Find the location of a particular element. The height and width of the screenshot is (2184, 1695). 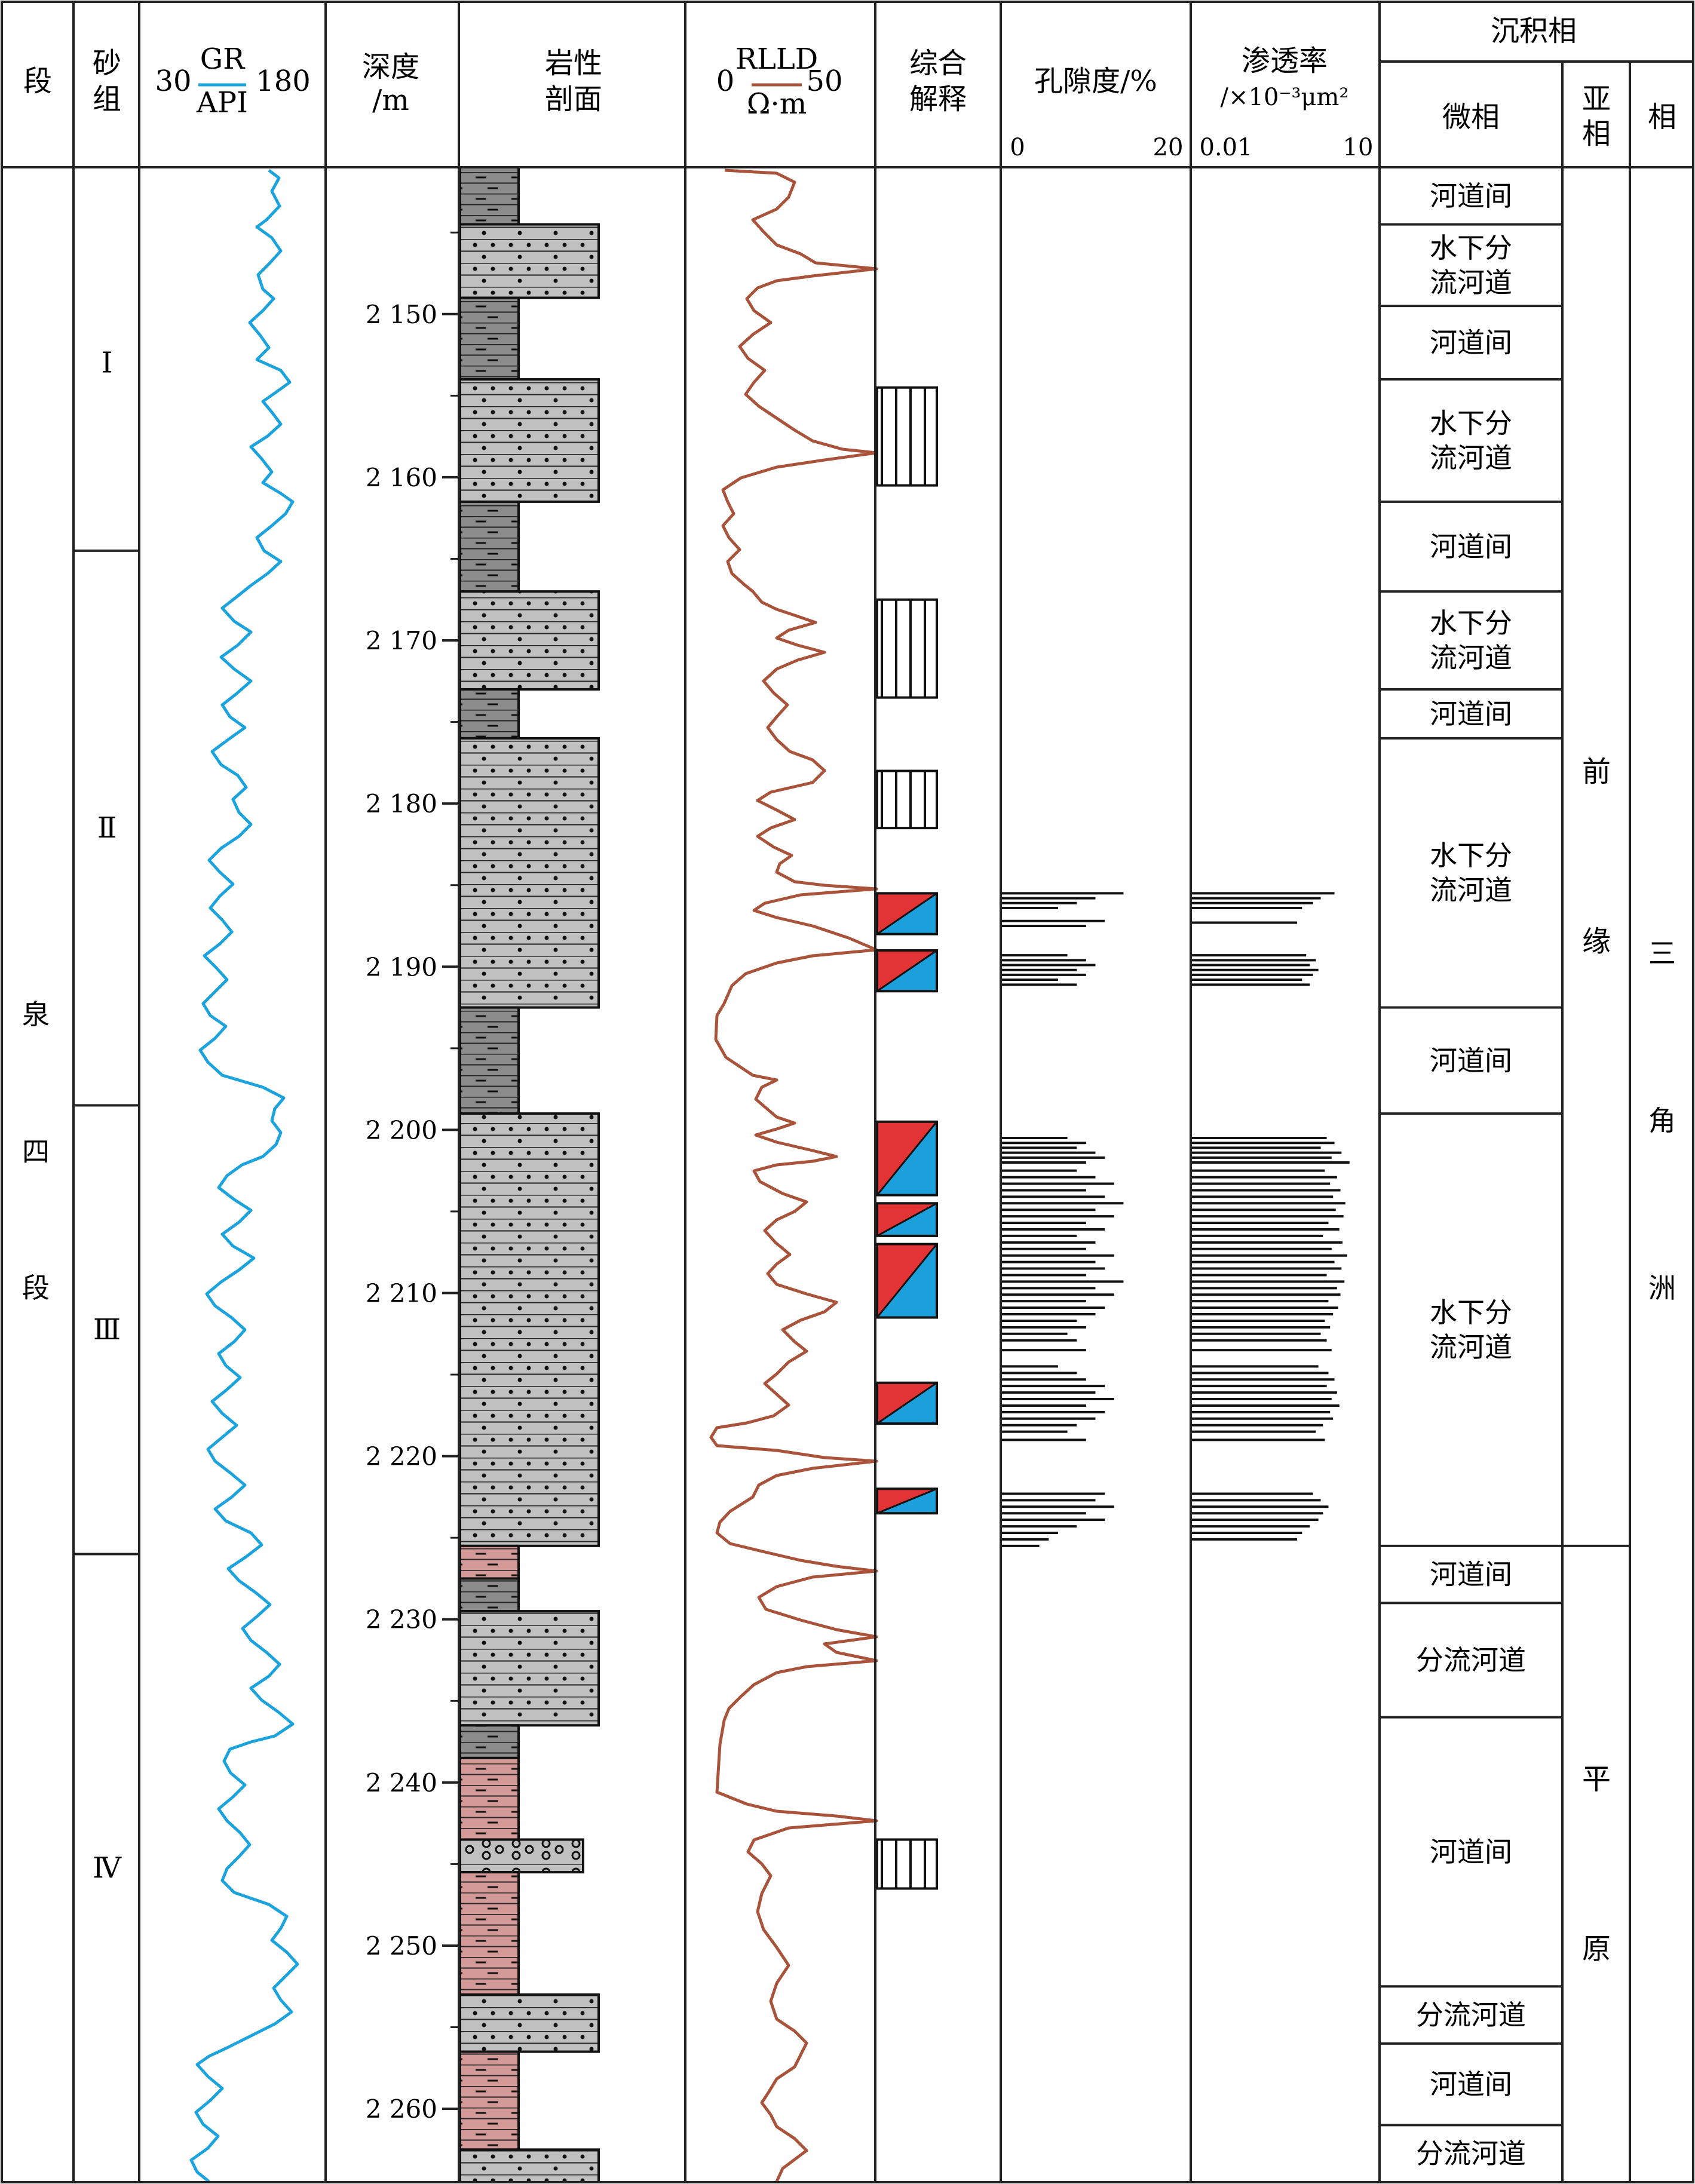

header-member: 段 is located at coordinates (37, 81).